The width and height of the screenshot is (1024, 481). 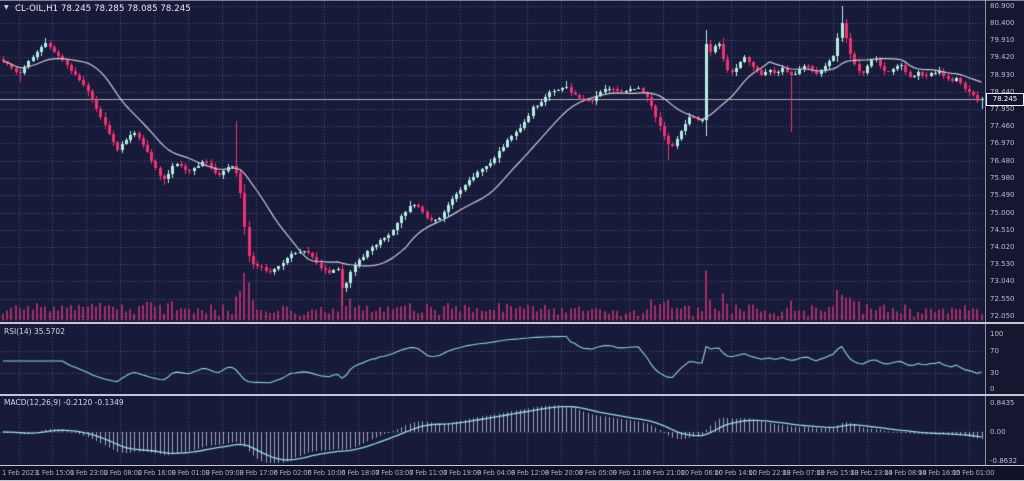 What do you see at coordinates (1002, 178) in the screenshot?
I see `price-axis-label: 75.980` at bounding box center [1002, 178].